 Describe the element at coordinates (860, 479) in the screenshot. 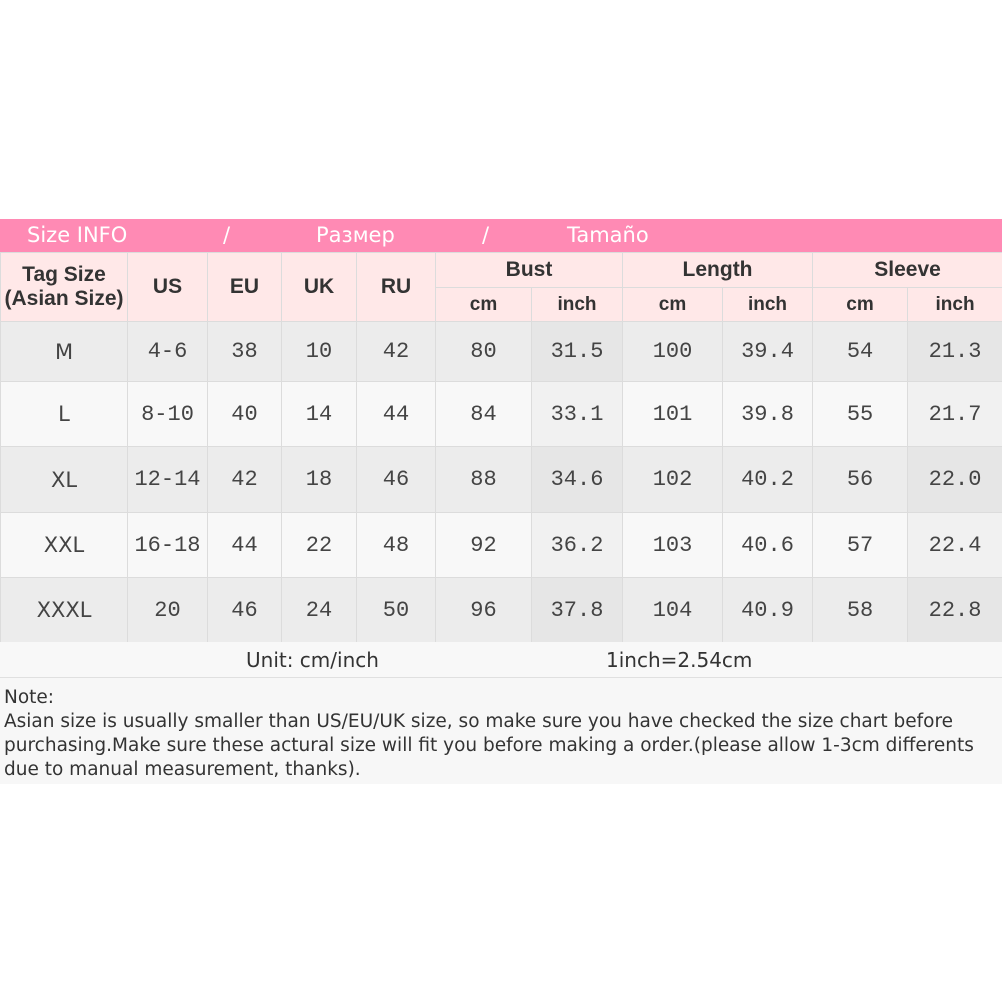

I see `table-cell: 56` at that location.